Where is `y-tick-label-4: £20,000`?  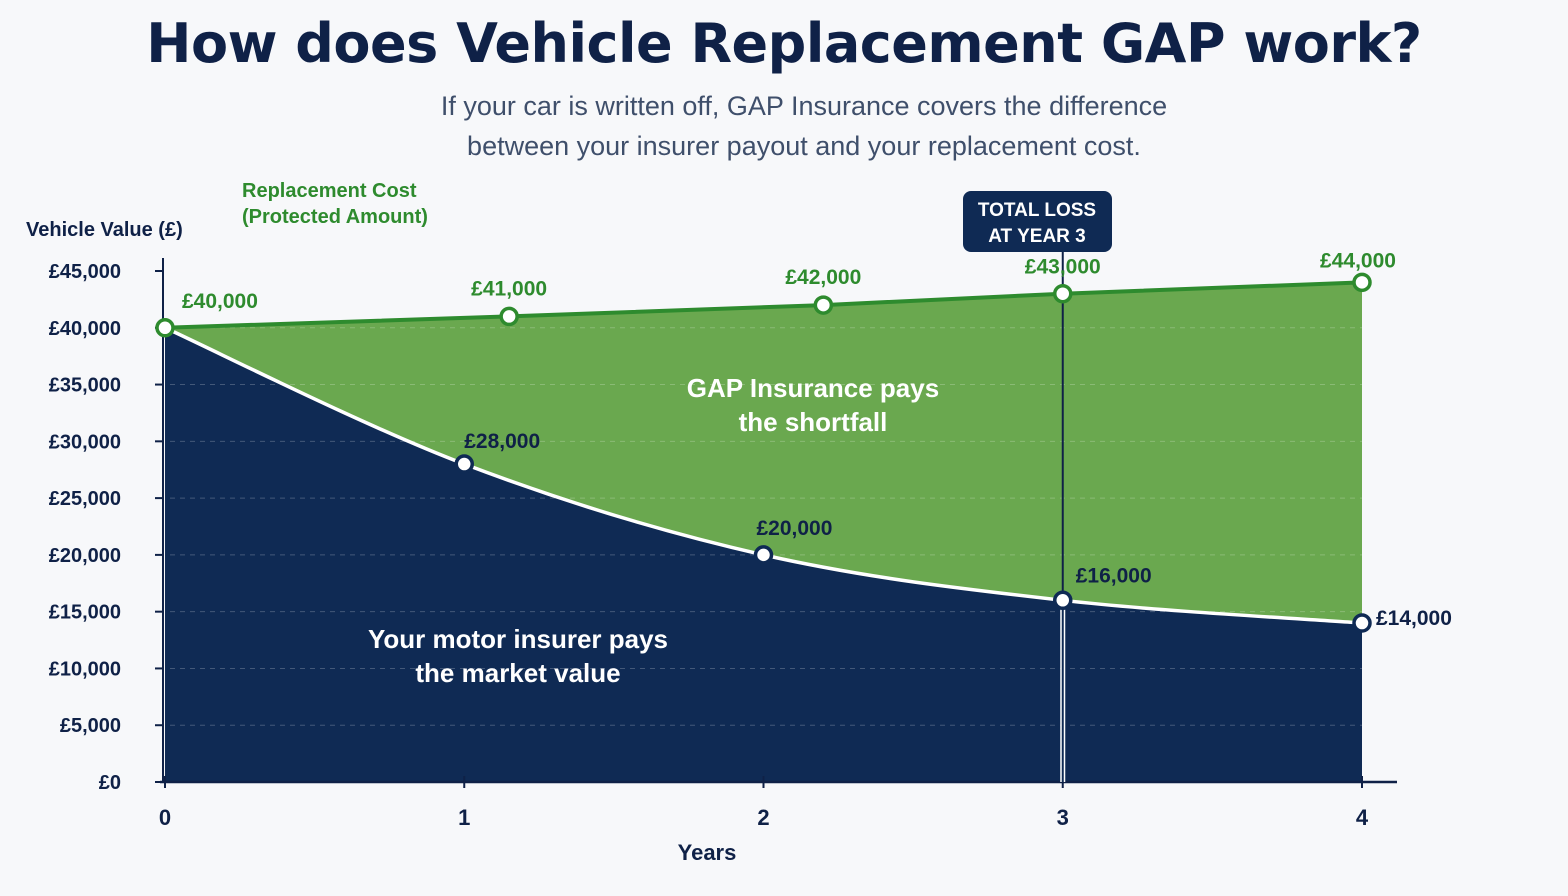
y-tick-label-4: £20,000 is located at coordinates (85, 556).